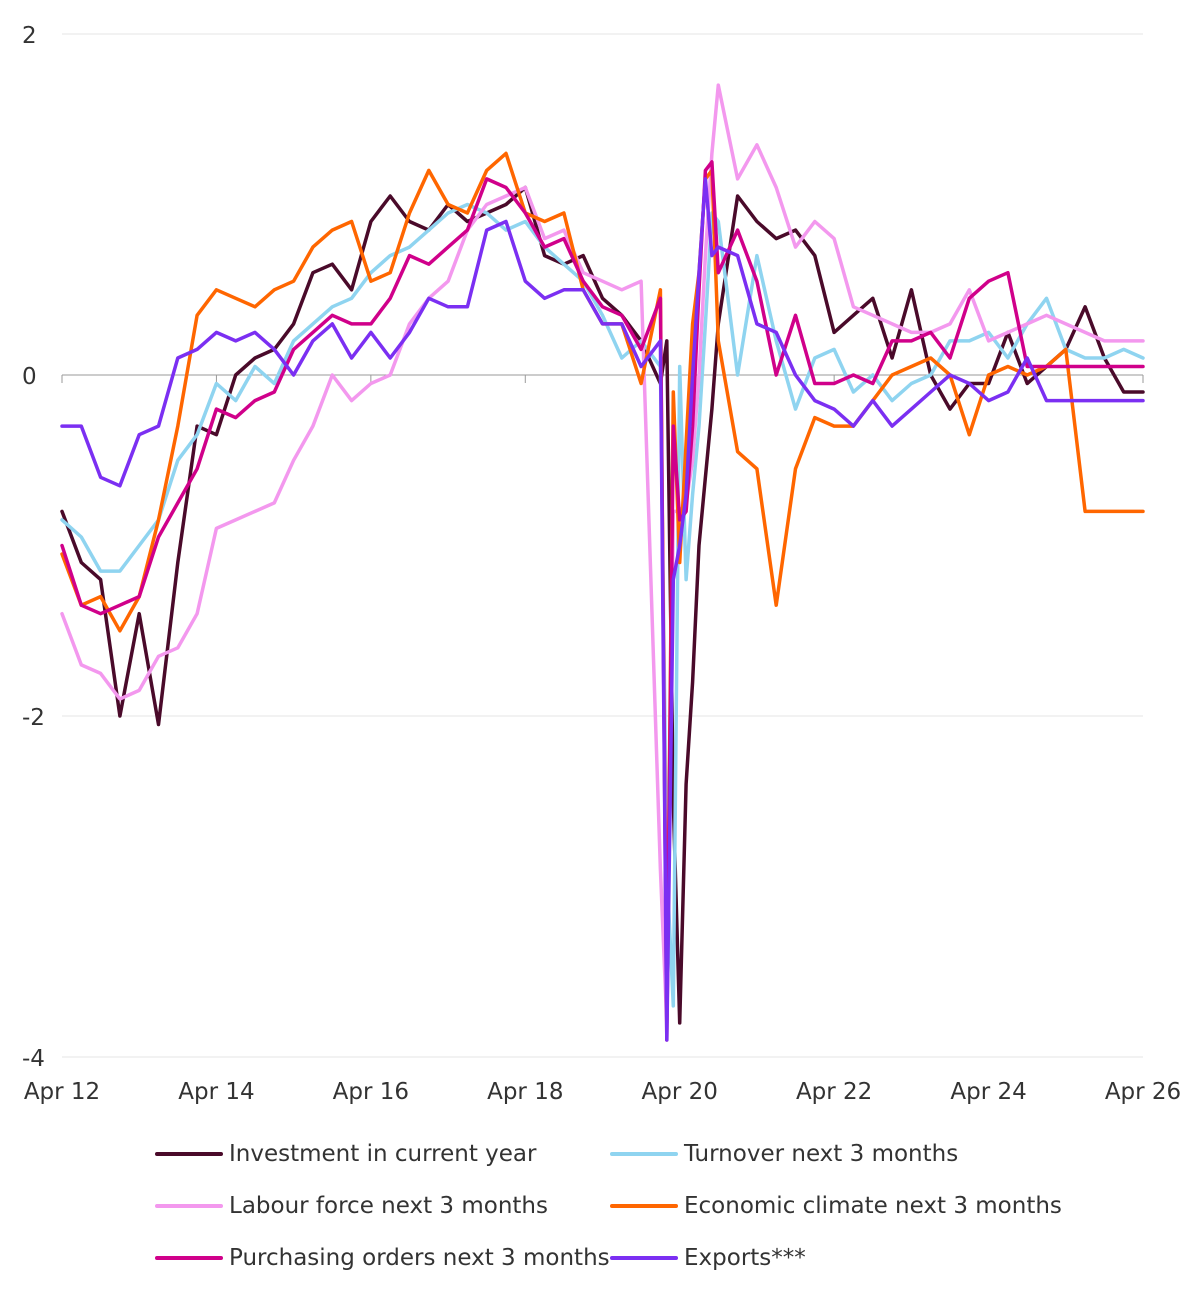 This screenshot has width=1200, height=1303. What do you see at coordinates (189, 1206) in the screenshot?
I see `legend-swatch-labour-force` at bounding box center [189, 1206].